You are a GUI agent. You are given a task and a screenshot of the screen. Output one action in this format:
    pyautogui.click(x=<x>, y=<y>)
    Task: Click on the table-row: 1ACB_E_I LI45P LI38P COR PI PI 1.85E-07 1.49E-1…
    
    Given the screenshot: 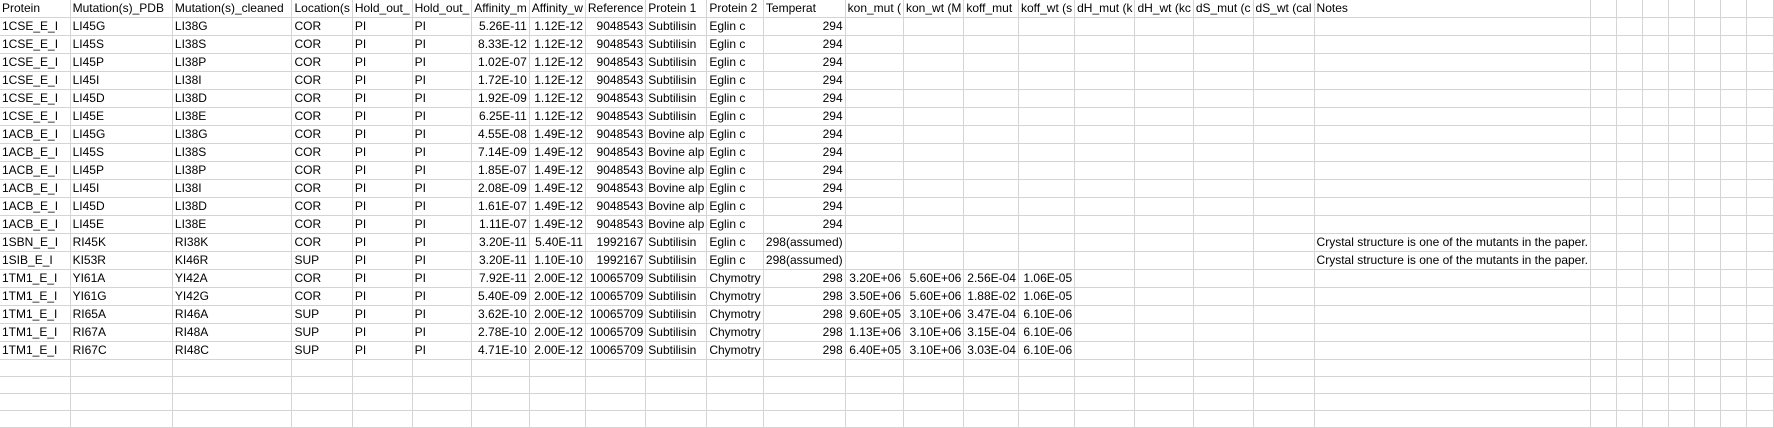 What is the action you would take?
    pyautogui.click(x=887, y=170)
    